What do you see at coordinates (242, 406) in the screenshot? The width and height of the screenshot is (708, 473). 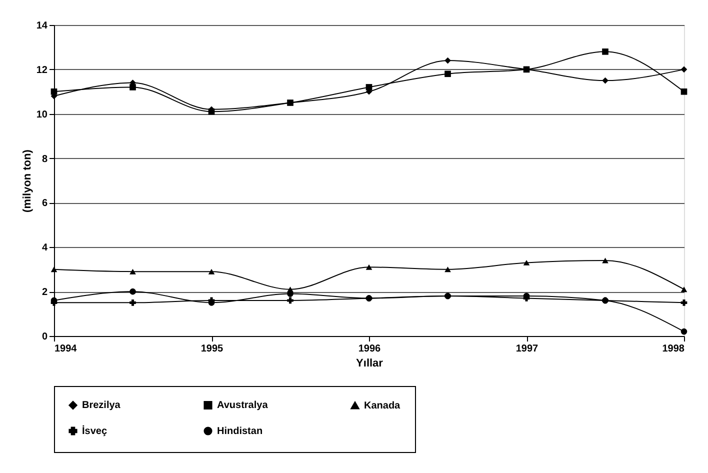 I see `legend-label: Avustralya` at bounding box center [242, 406].